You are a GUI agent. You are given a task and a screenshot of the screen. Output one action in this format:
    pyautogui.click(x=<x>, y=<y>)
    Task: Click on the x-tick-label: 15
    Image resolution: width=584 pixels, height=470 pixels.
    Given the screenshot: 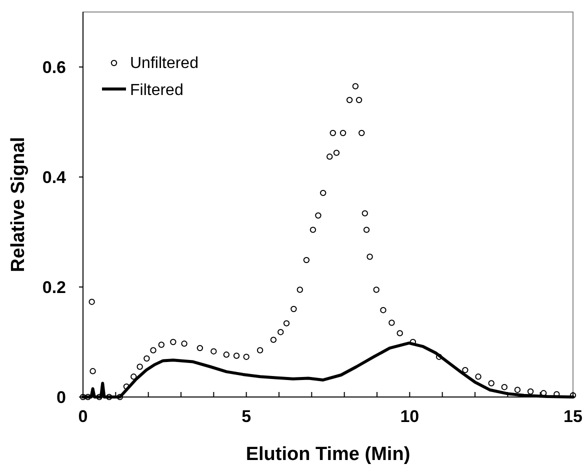 What is the action you would take?
    pyautogui.click(x=573, y=416)
    